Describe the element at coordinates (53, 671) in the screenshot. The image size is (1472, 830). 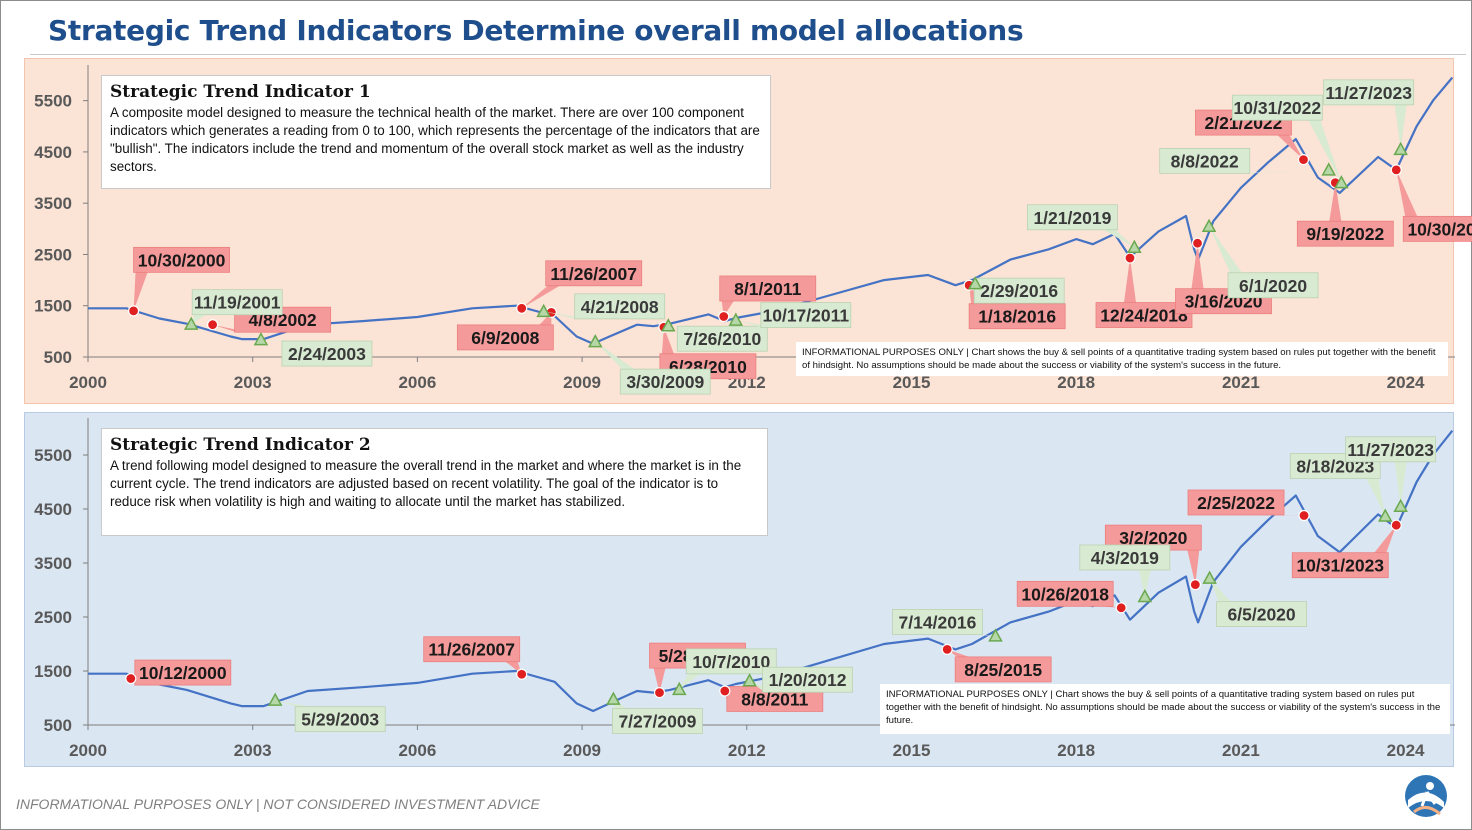
I see `y-tick-label: 1500` at that location.